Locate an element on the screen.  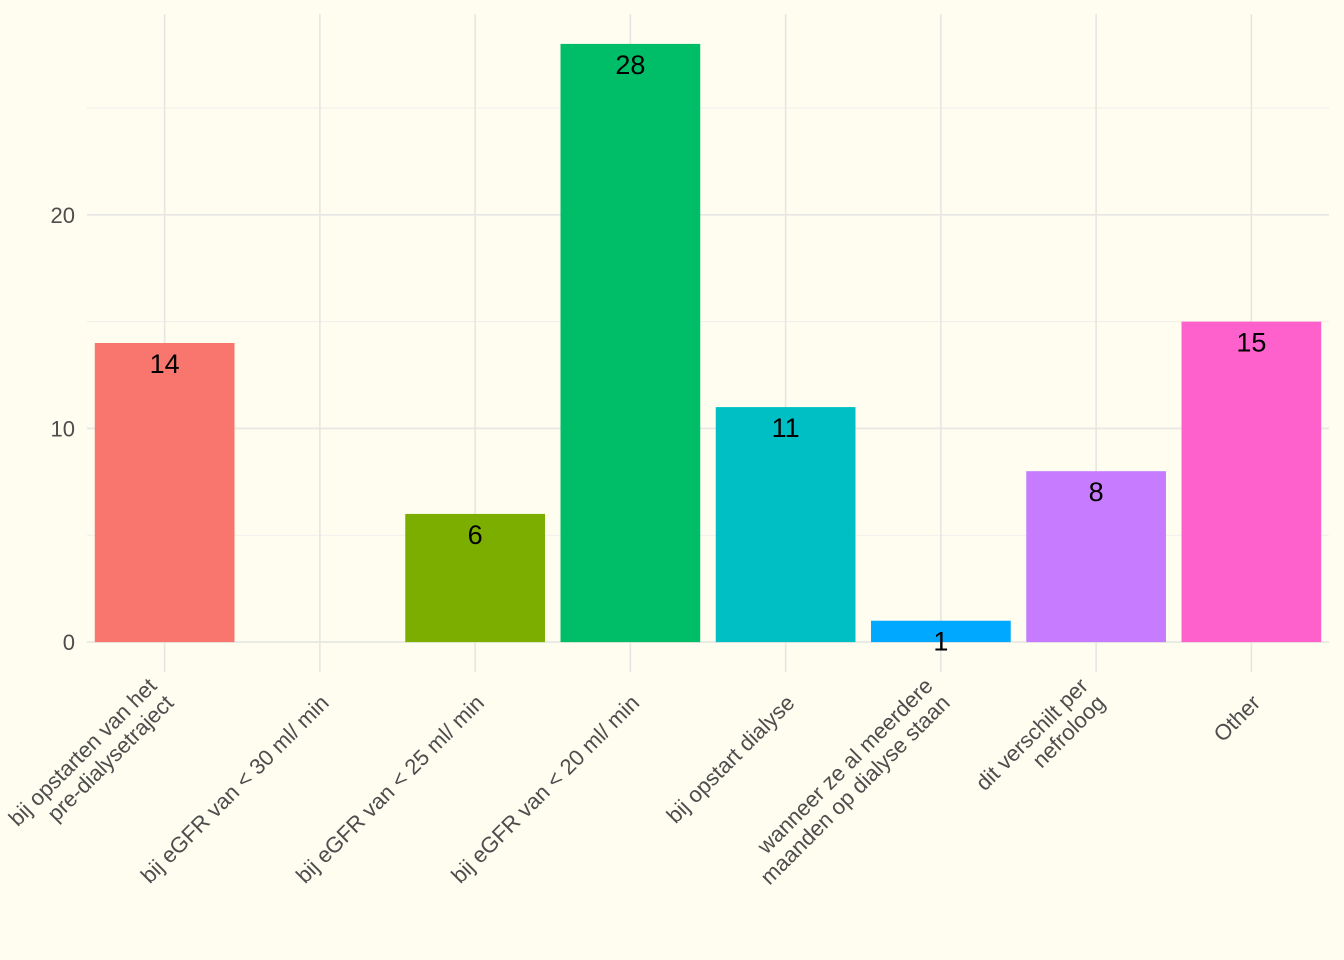
bar-value-label: 1 is located at coordinates (940, 642).